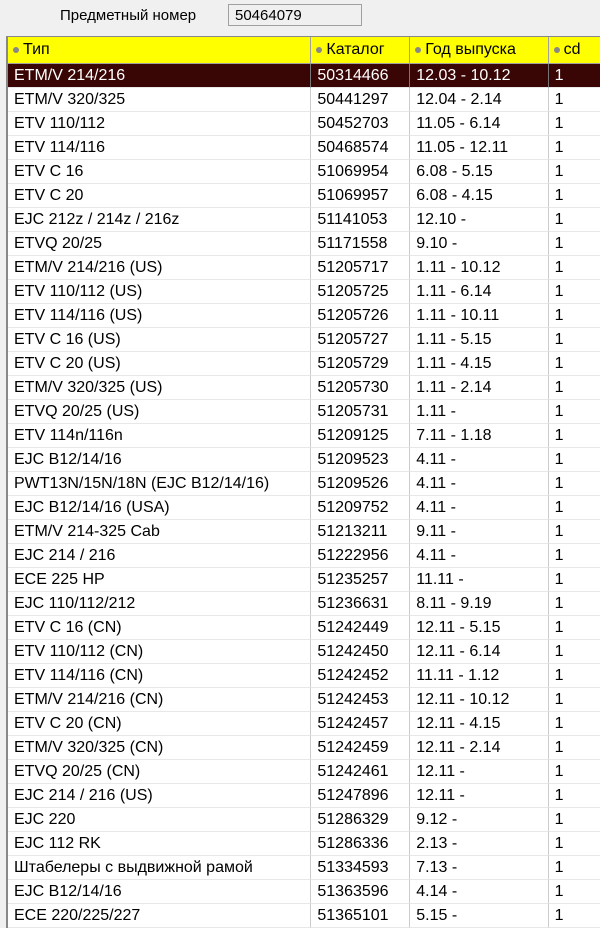 The width and height of the screenshot is (600, 928). I want to click on cell-year: 11.05 - 12.11, so click(479, 148).